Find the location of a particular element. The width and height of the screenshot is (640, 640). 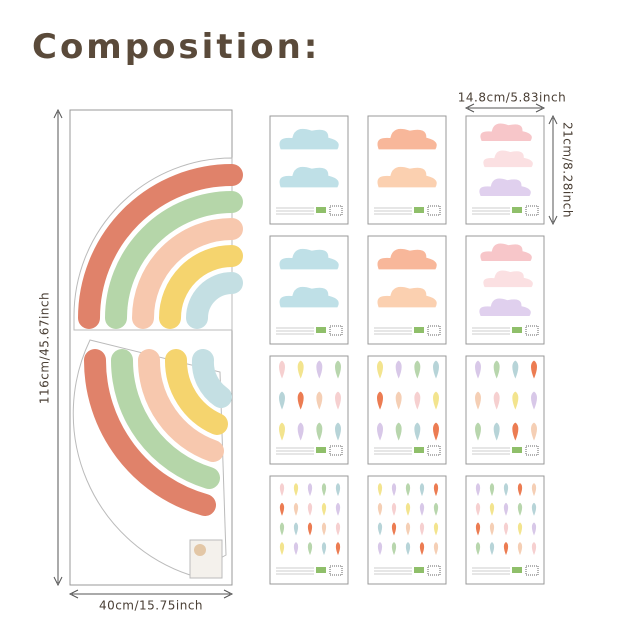

width-label: 40cm/15.75inch is located at coordinates (151, 606).